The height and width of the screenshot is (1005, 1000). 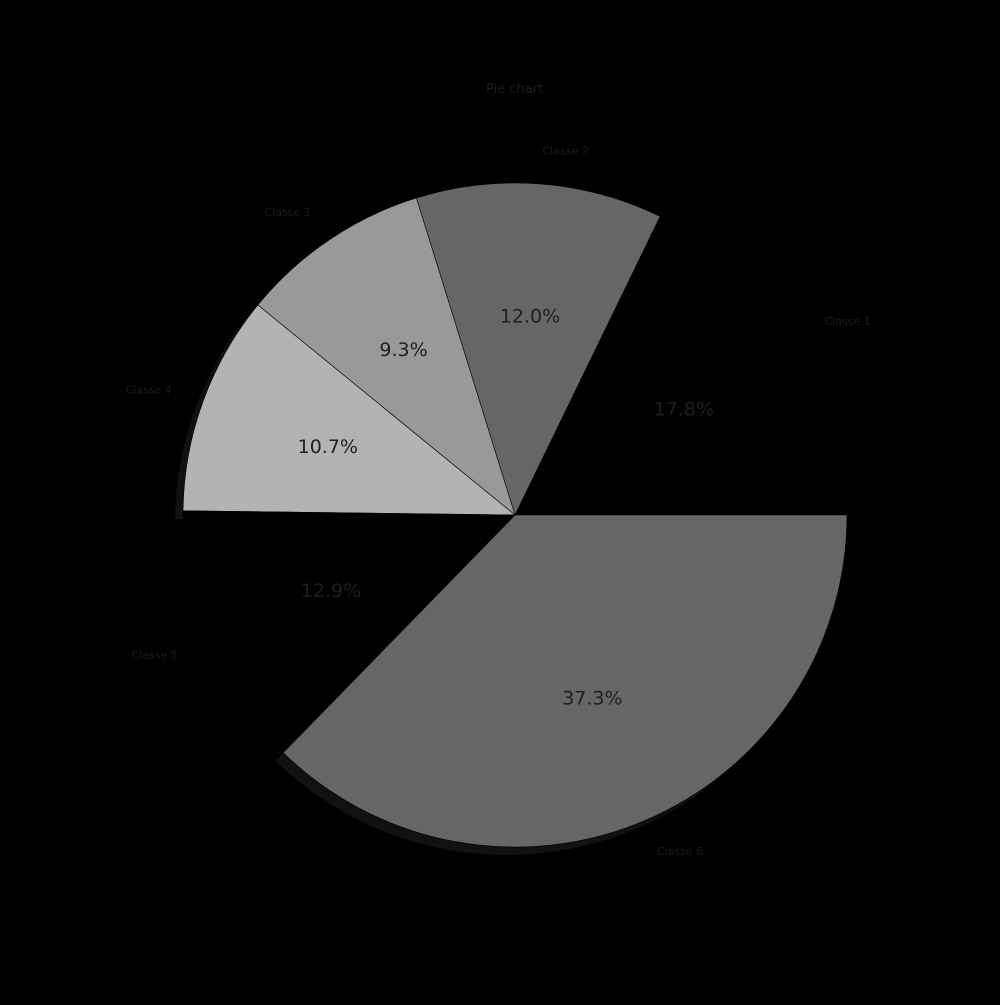 I want to click on pie-pct-label-classe-3: 9.3%, so click(x=403, y=350).